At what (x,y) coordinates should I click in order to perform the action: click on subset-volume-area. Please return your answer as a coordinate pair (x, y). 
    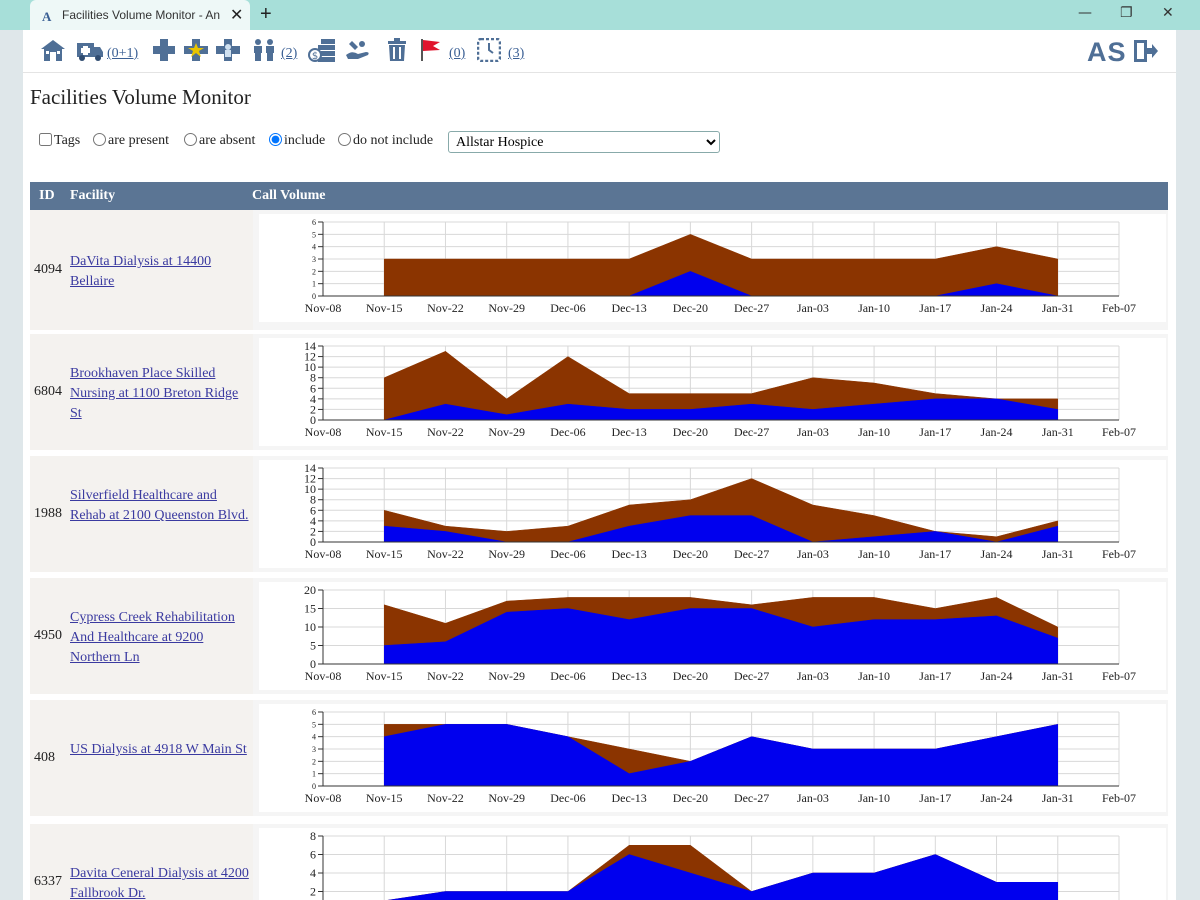
    Looking at the image, I should click on (721, 636).